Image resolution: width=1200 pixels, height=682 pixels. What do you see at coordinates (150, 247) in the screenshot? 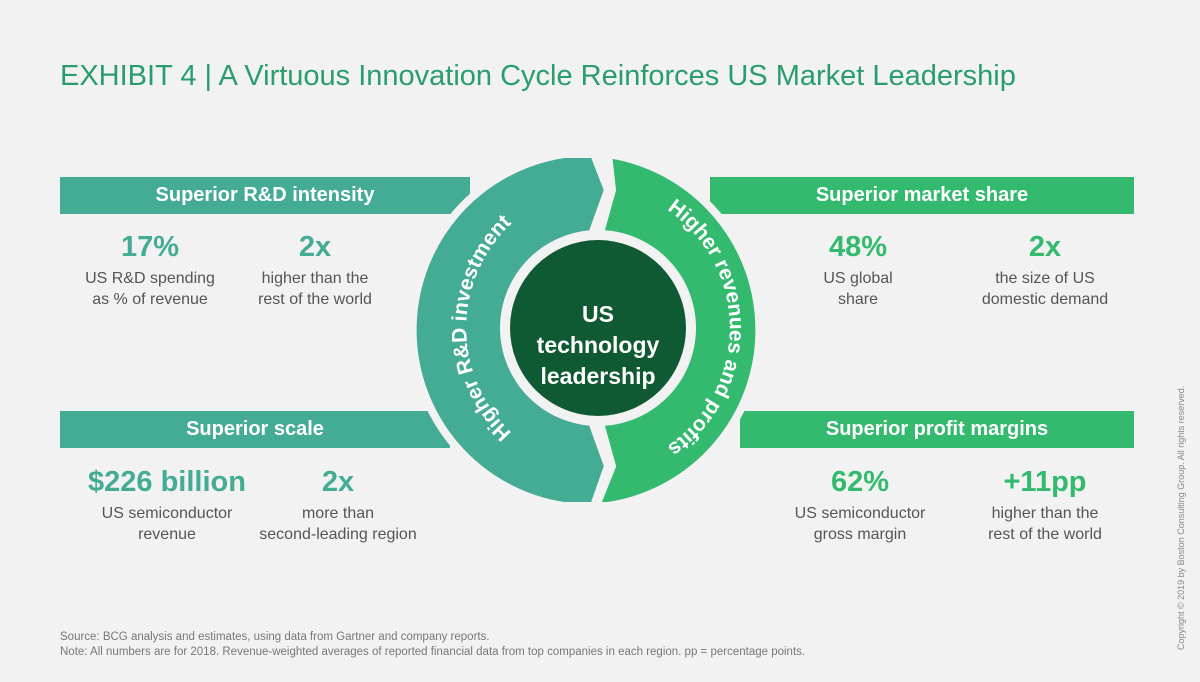
I see `stat-value: 17%` at bounding box center [150, 247].